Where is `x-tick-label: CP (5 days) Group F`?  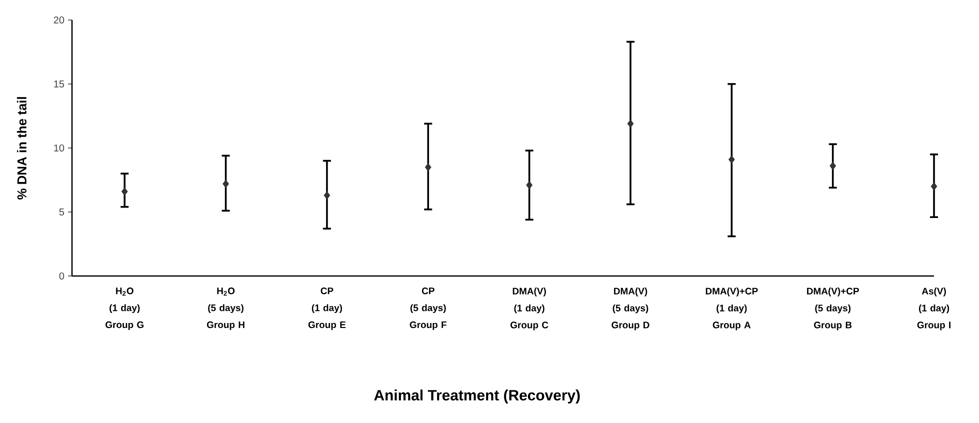 x-tick-label: CP (5 days) Group F is located at coordinates (428, 309).